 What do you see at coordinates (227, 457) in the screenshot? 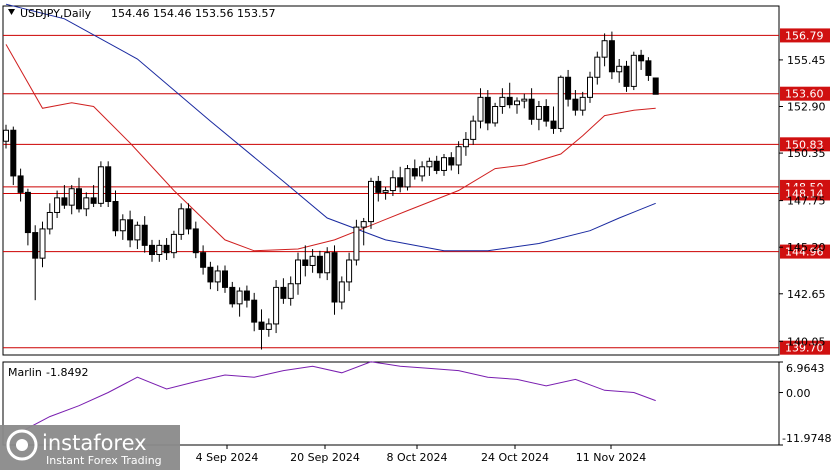
I see `x-tick-label-0: 4 Sep 2024` at bounding box center [227, 457].